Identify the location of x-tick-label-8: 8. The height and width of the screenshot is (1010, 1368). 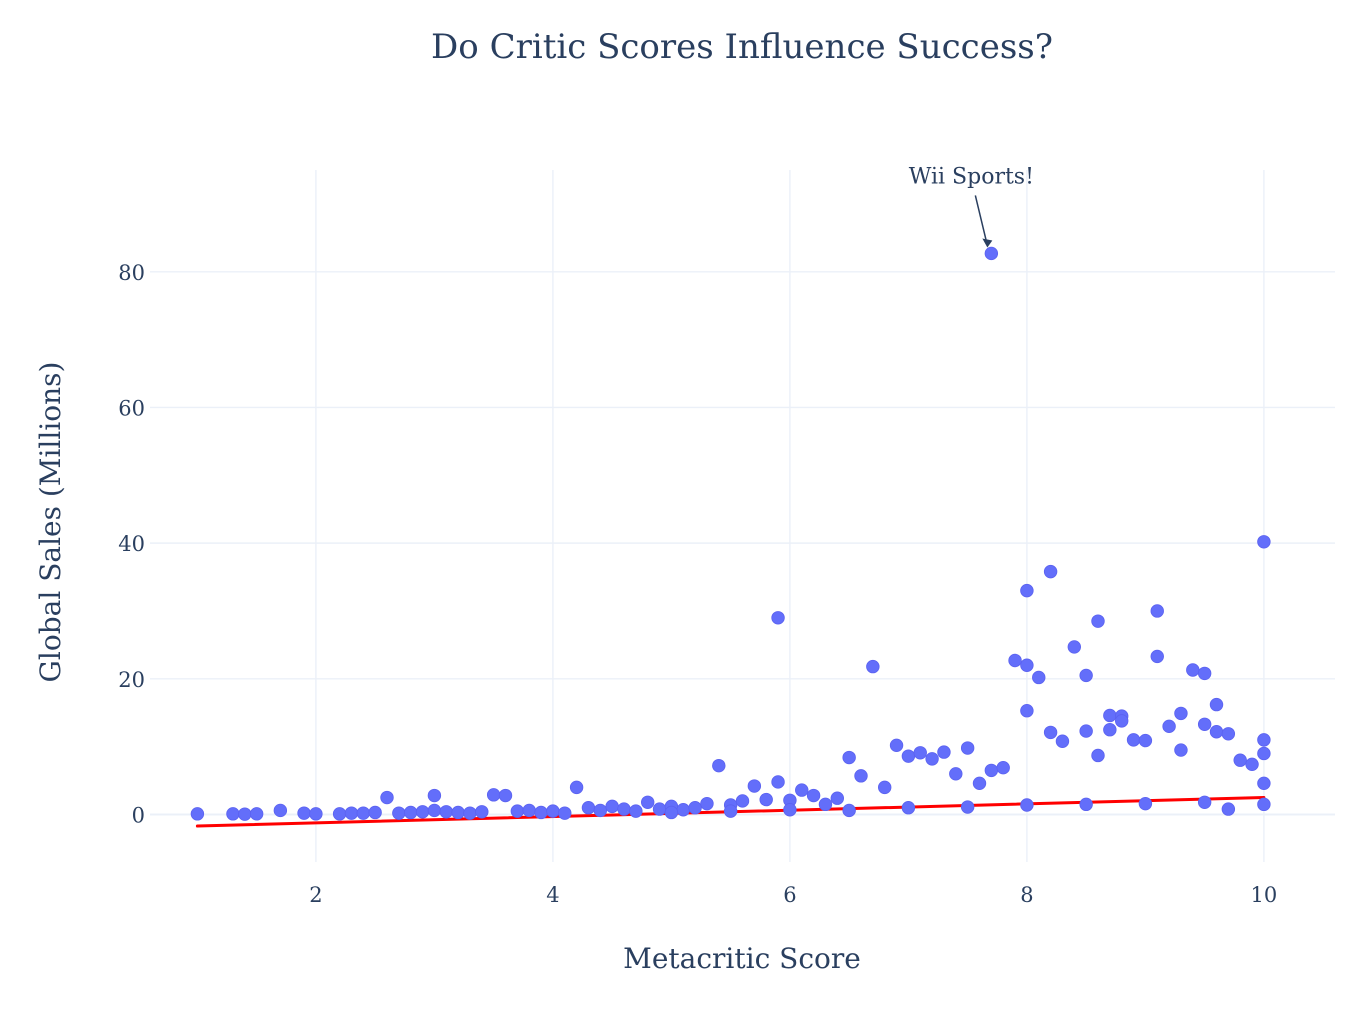
(1026, 895).